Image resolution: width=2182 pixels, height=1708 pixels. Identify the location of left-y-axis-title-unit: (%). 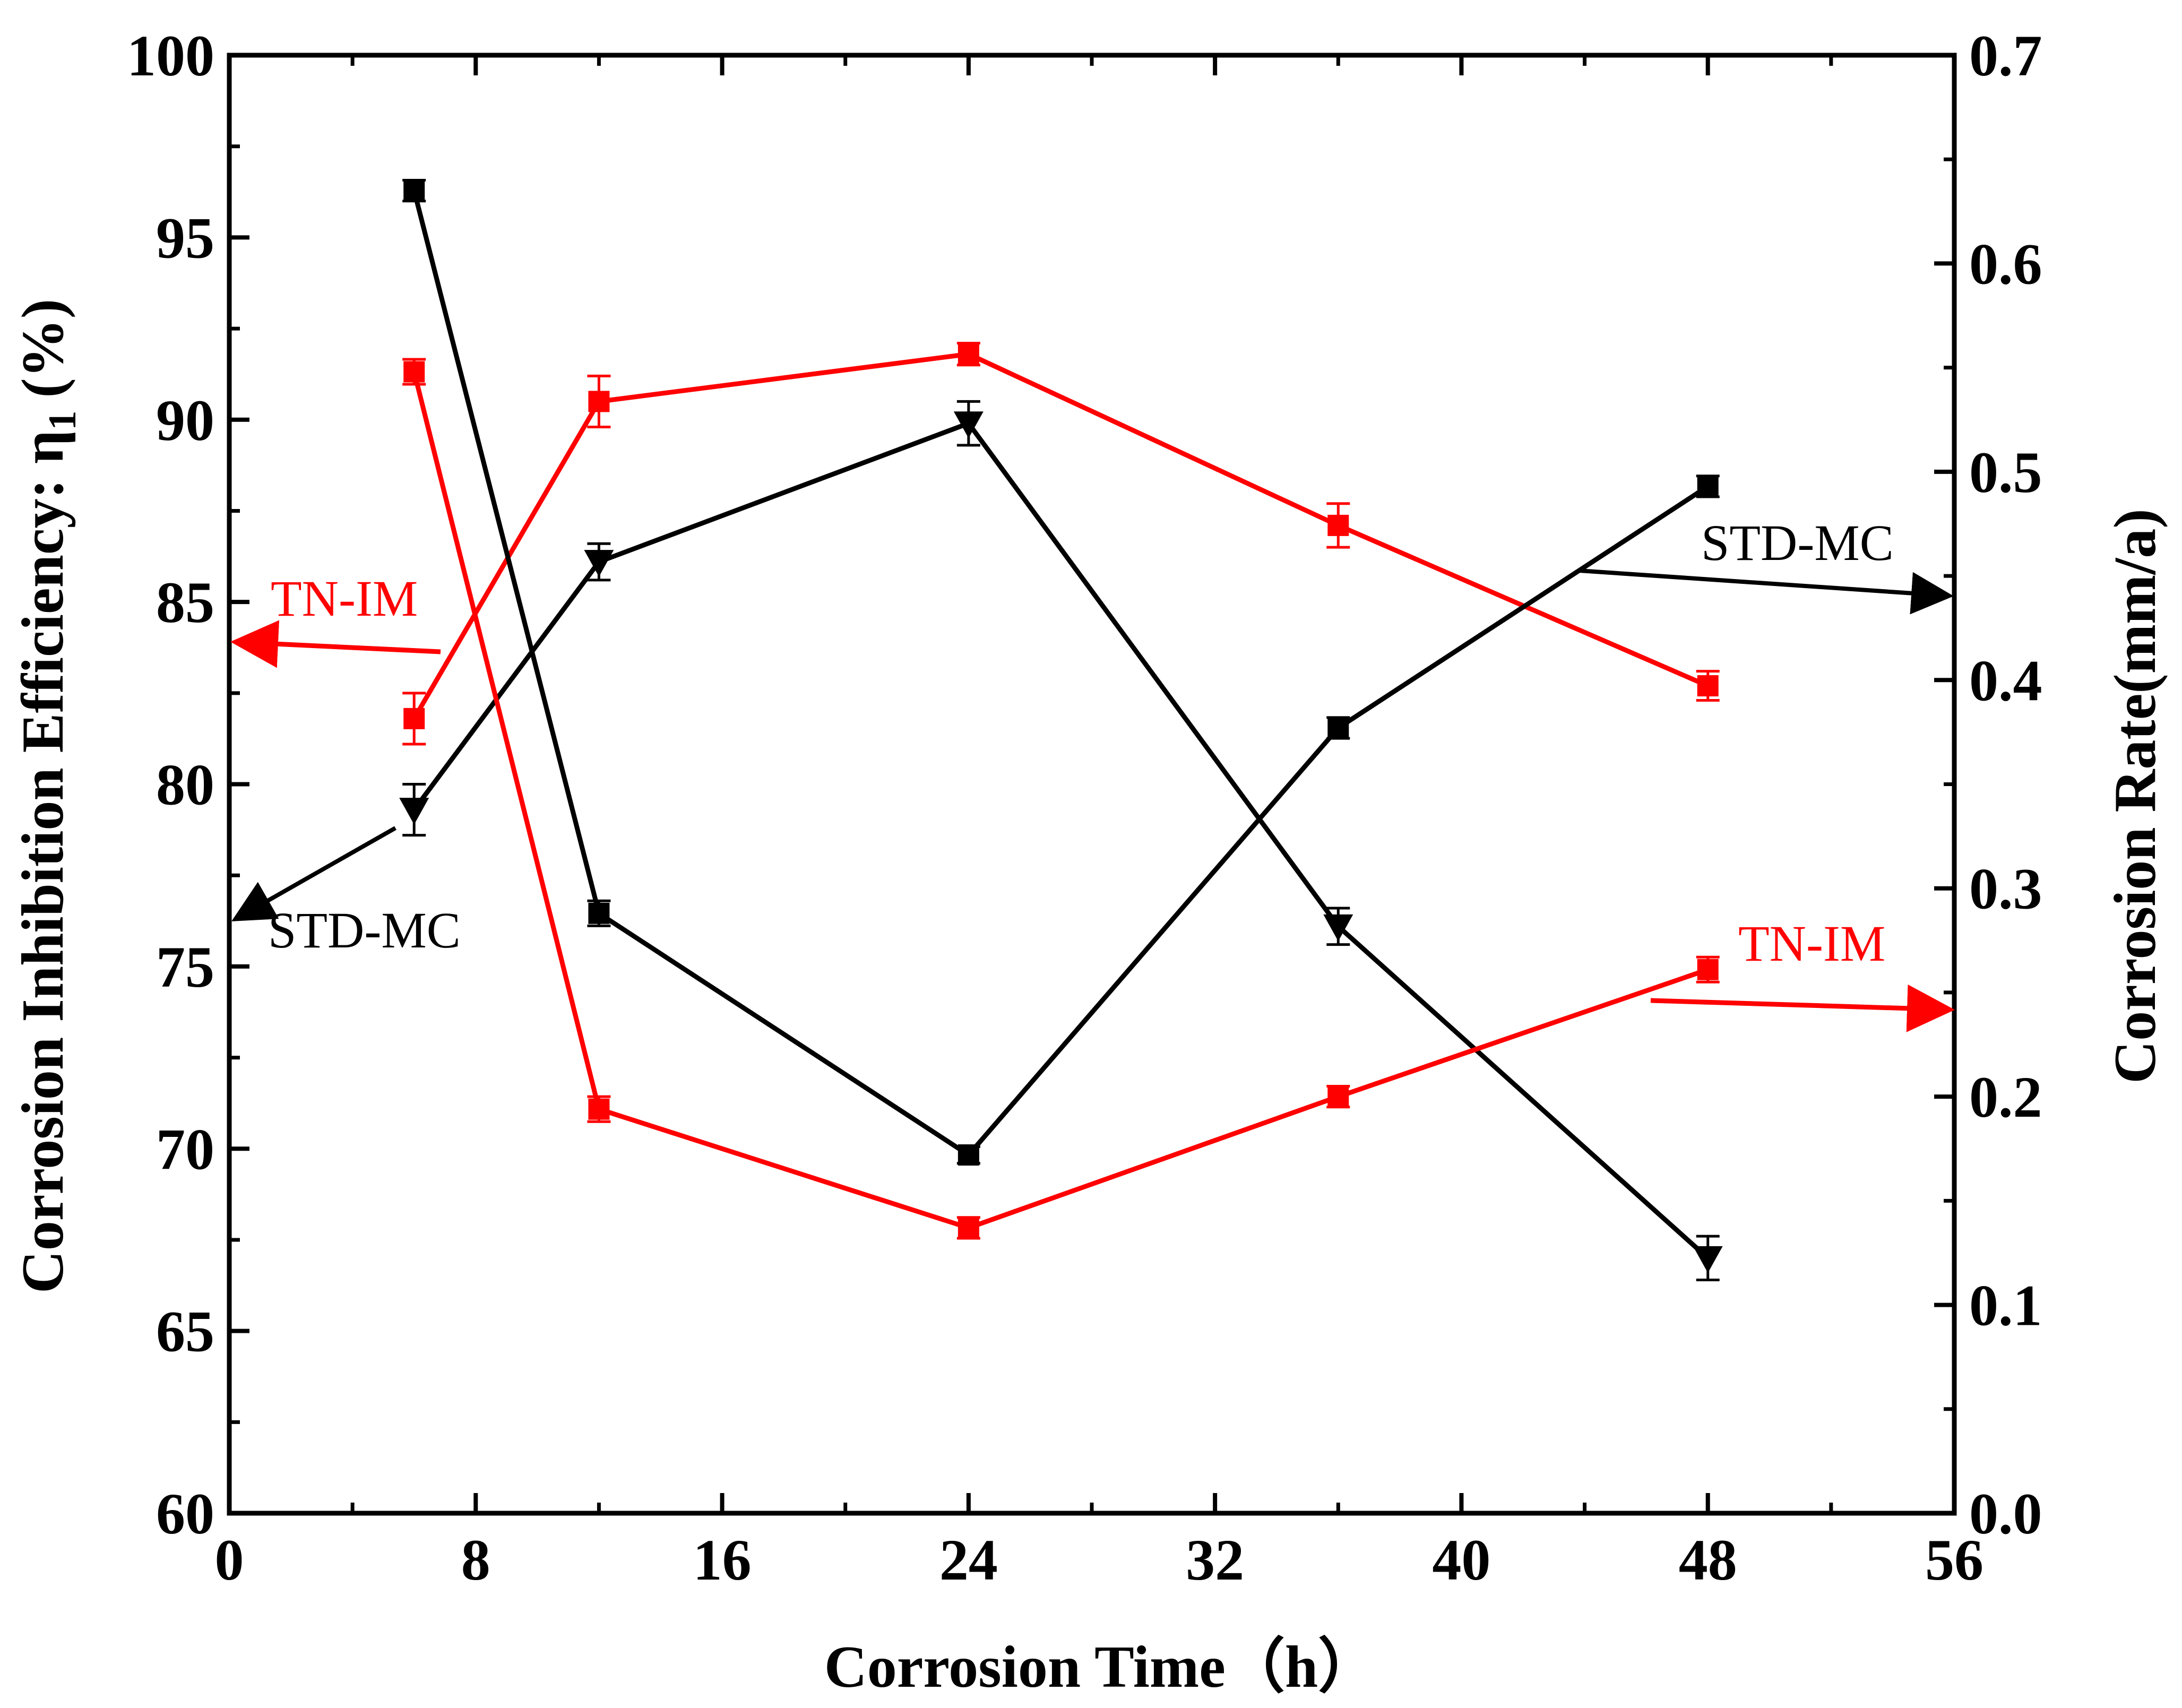
(43, 348).